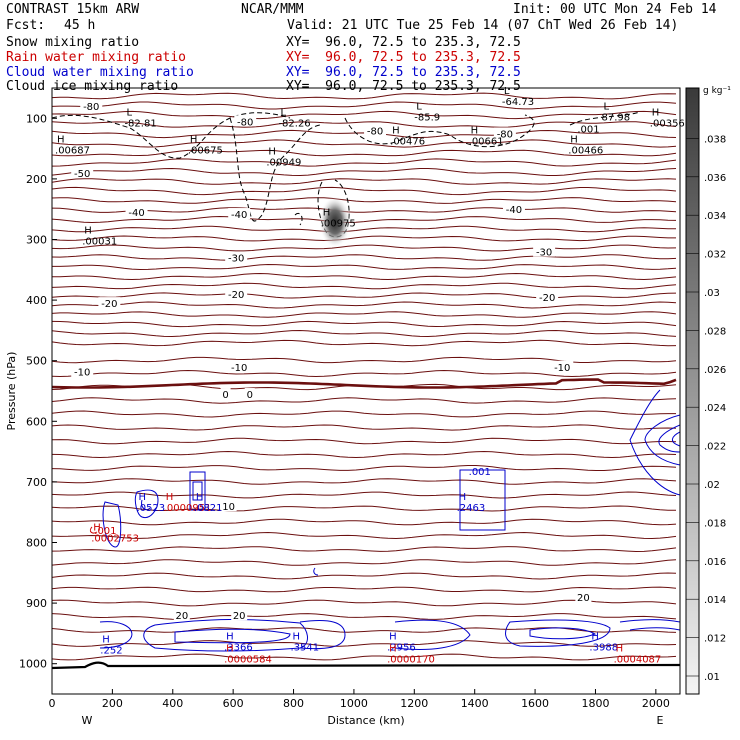 The height and width of the screenshot is (740, 740). Describe the element at coordinates (294, 123) in the screenshot. I see `extremum-value: -82.26` at that location.